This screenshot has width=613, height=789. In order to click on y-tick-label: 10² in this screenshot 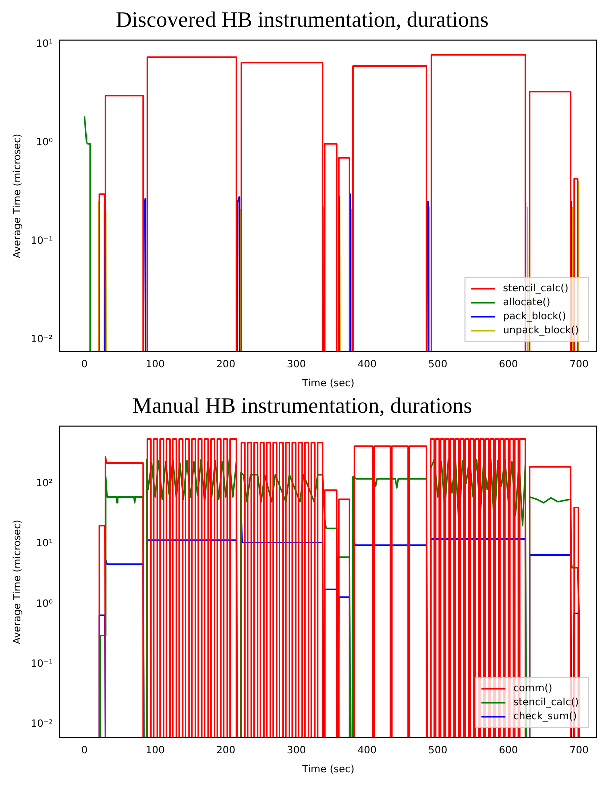, I will do `click(45, 484)`.